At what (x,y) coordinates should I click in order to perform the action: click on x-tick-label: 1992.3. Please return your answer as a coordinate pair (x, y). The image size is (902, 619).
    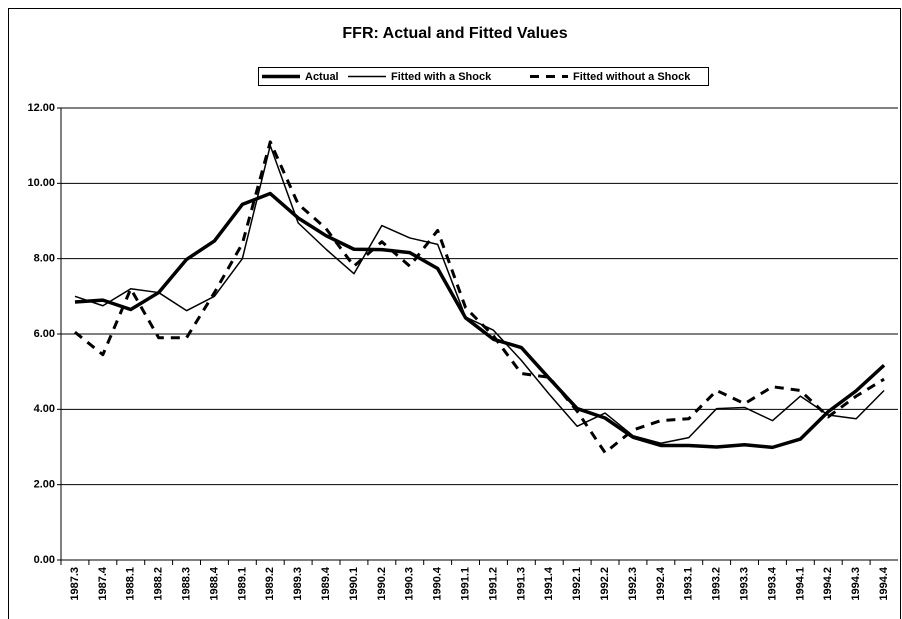
    Looking at the image, I should click on (633, 584).